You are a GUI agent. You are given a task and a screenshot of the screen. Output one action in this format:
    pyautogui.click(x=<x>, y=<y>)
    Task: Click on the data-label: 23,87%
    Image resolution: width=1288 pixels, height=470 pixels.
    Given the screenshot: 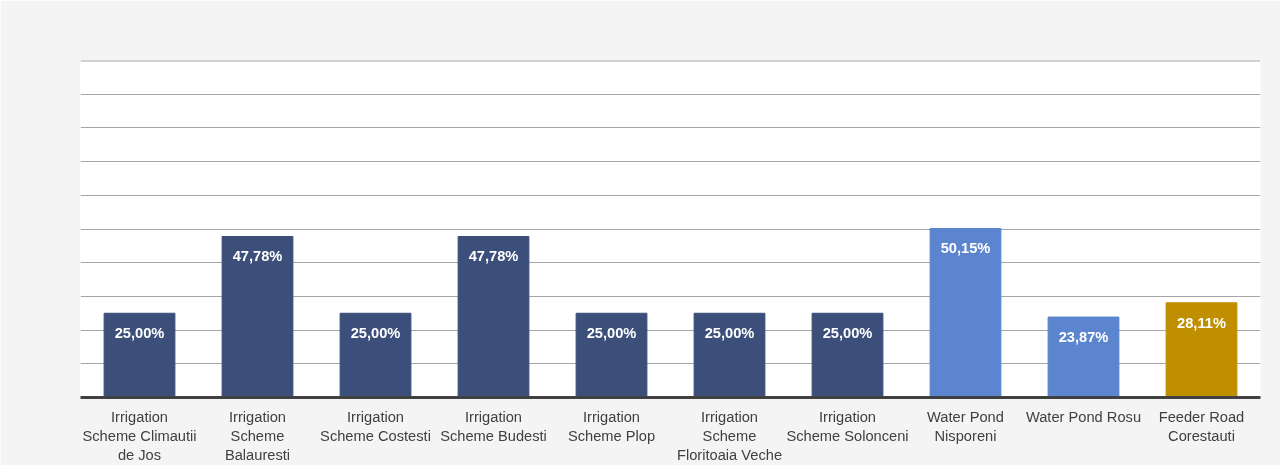 What is the action you would take?
    pyautogui.click(x=1083, y=337)
    